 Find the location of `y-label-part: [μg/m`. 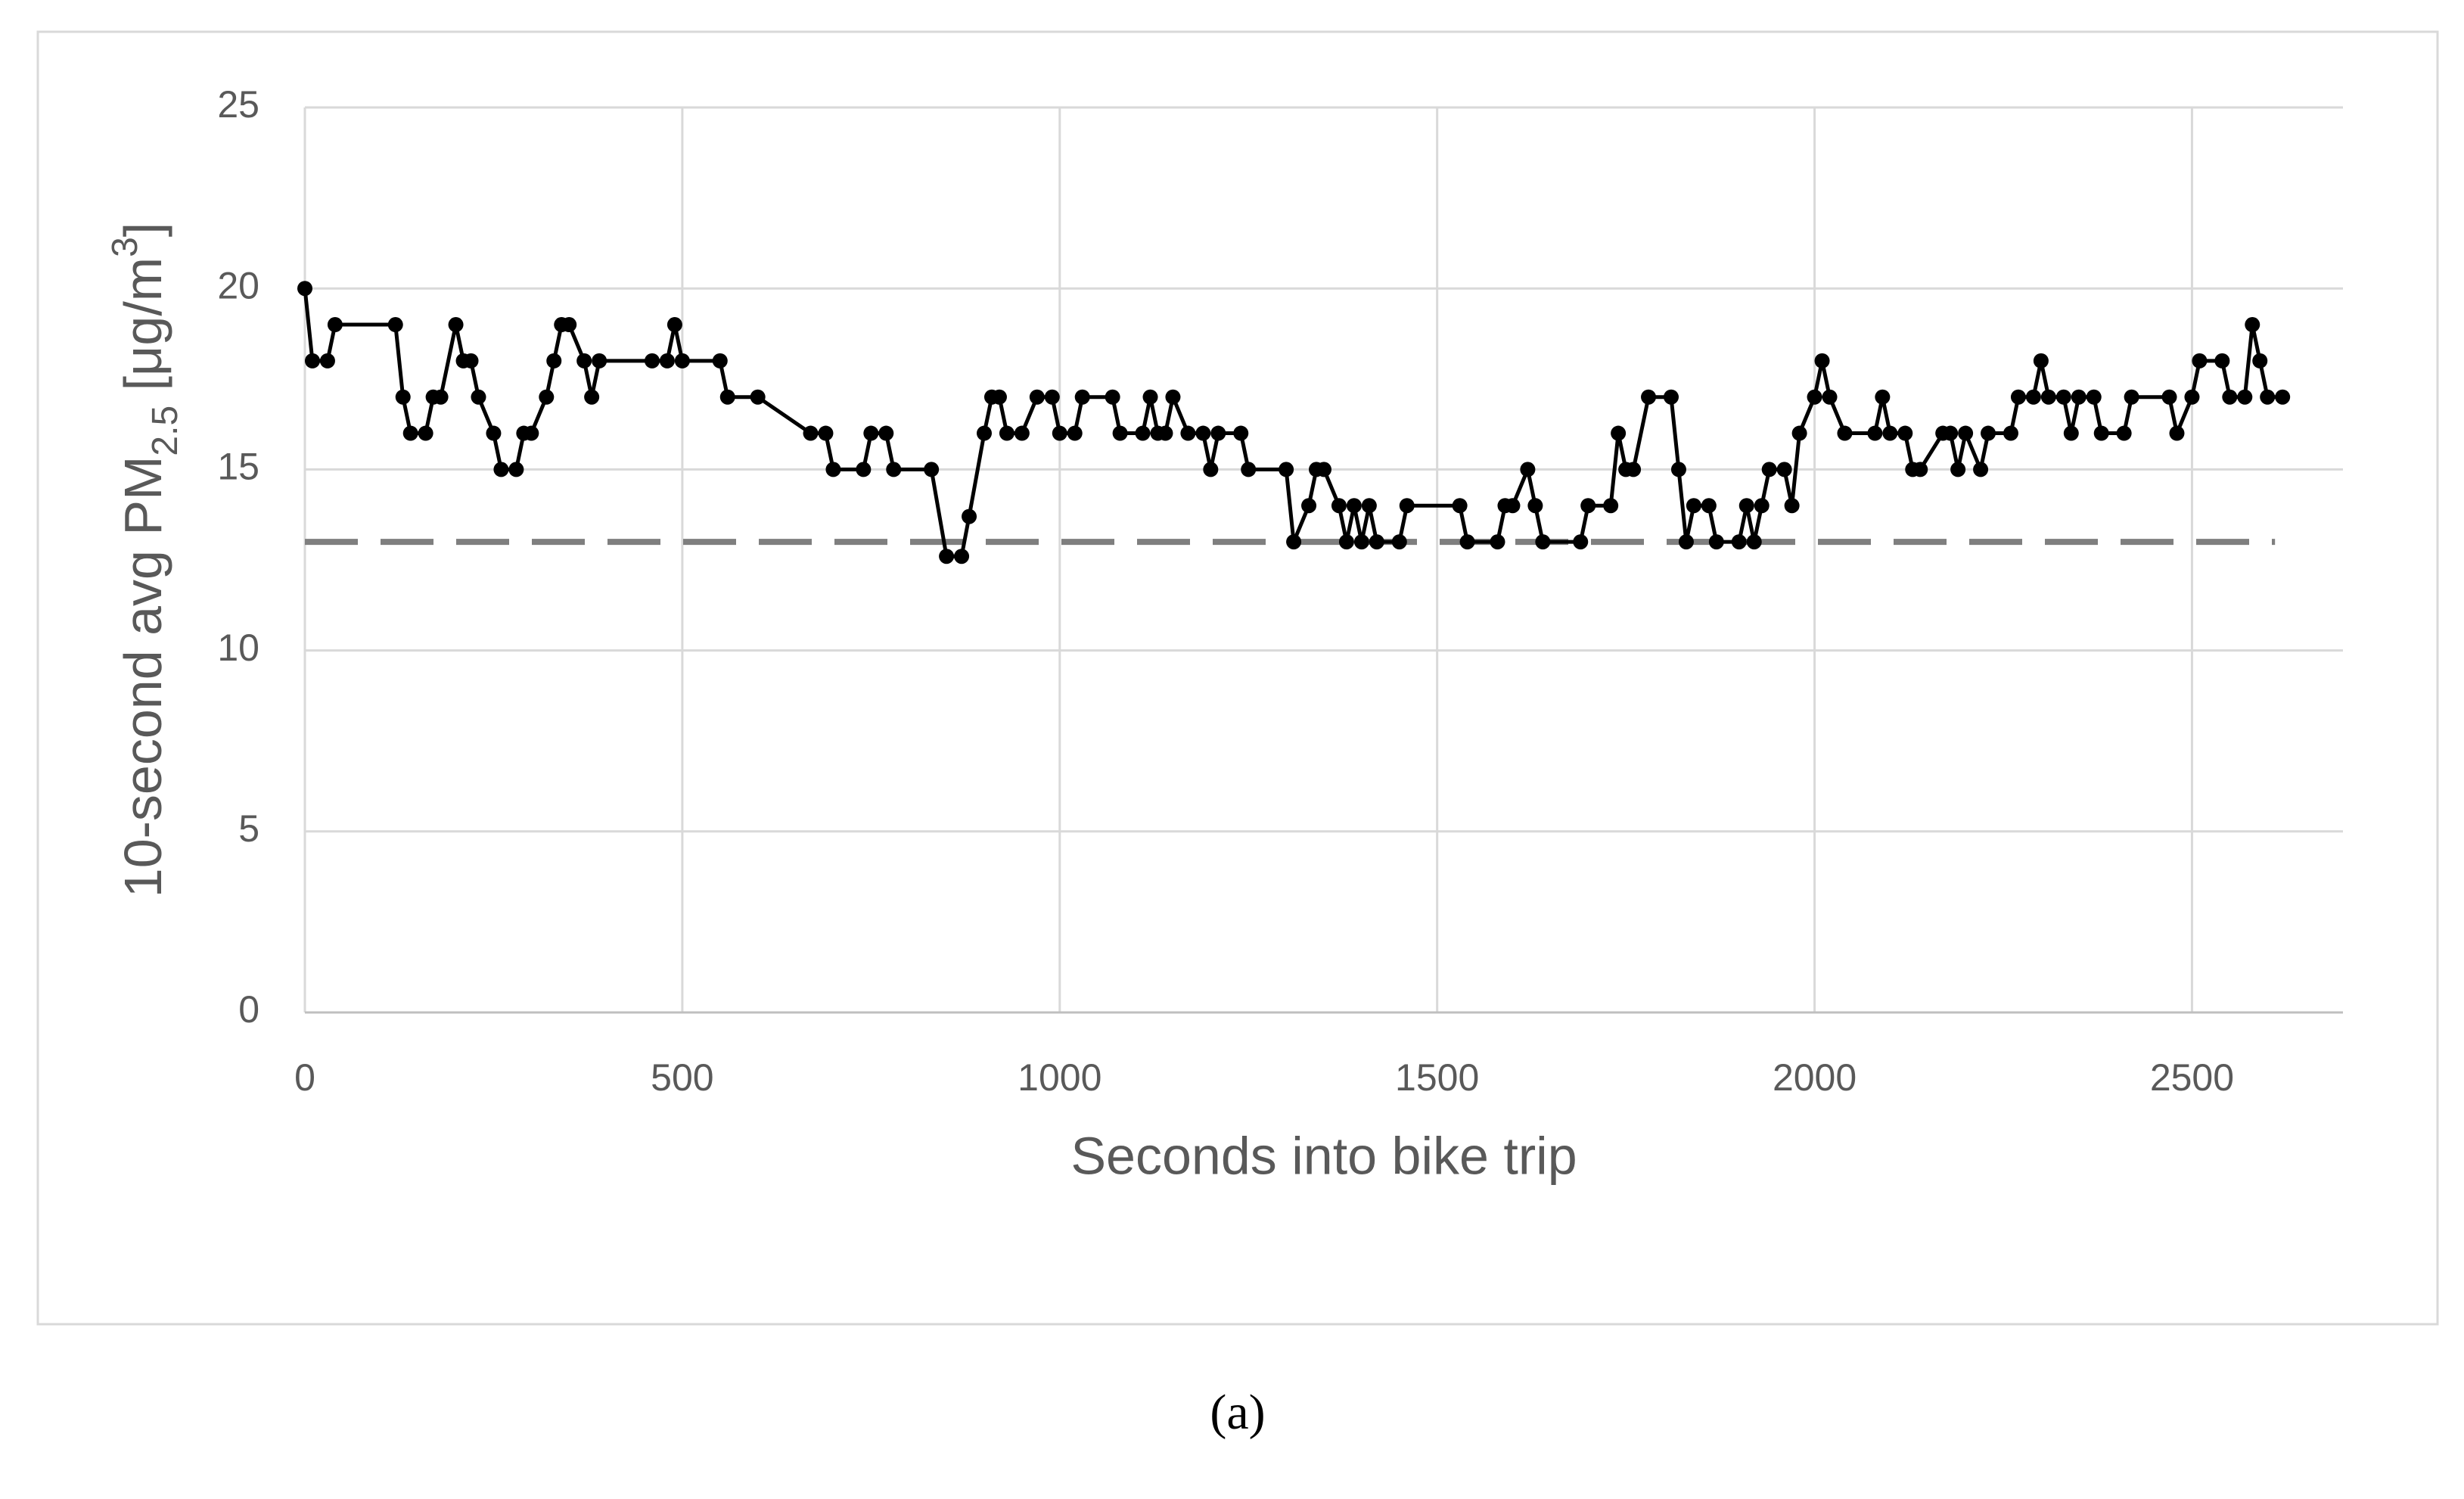

y-label-part: [μg/m is located at coordinates (142, 331).